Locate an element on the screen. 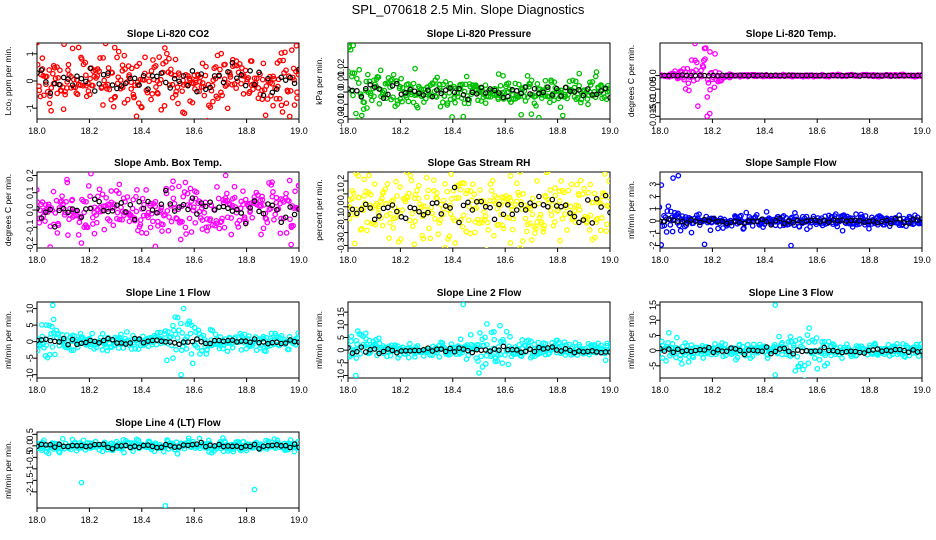 This screenshot has height=540, width=936. y-tick-label: -5 is located at coordinates (653, 366).